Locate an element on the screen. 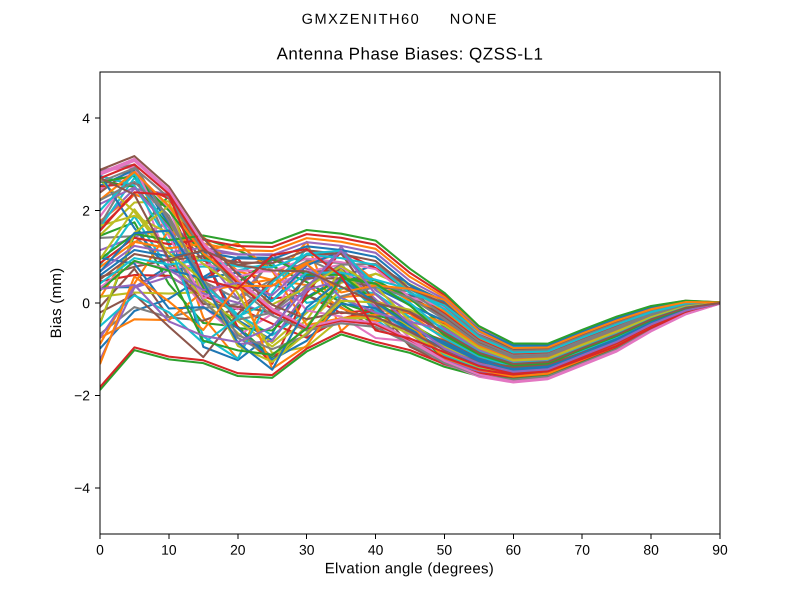  svg-text: 10 is located at coordinates (169, 550).